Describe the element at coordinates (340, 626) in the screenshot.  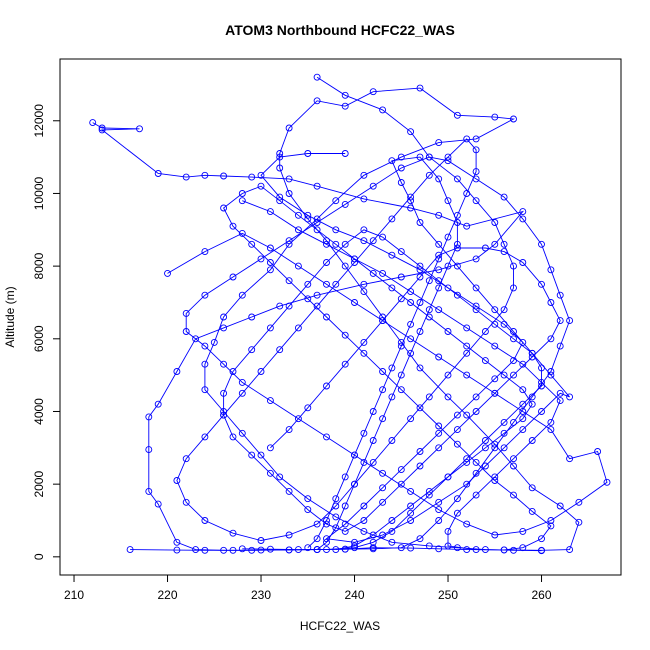
I see `x-axis-label: HCFC22_WAS` at that location.